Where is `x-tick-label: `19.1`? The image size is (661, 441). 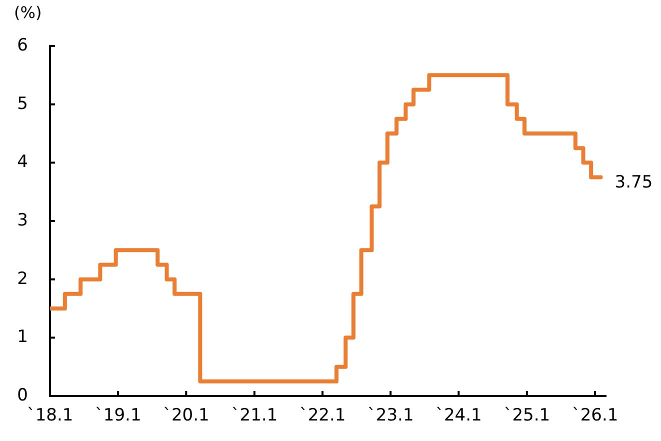 x-tick-label: `19.1 is located at coordinates (118, 416).